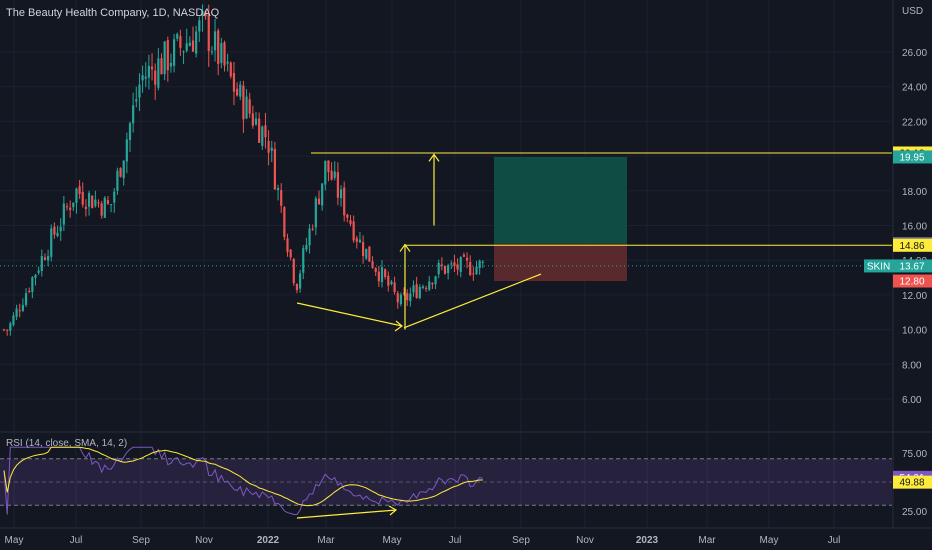  What do you see at coordinates (393, 510) in the screenshot?
I see `rsi-divergence-arrowhead` at bounding box center [393, 510].